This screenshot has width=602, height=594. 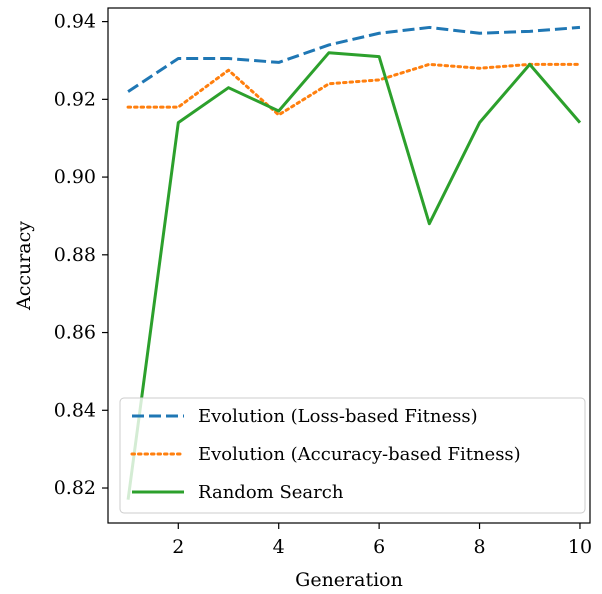 I want to click on legend-label-1: Evolution (Loss-based Fitness), so click(x=338, y=416).